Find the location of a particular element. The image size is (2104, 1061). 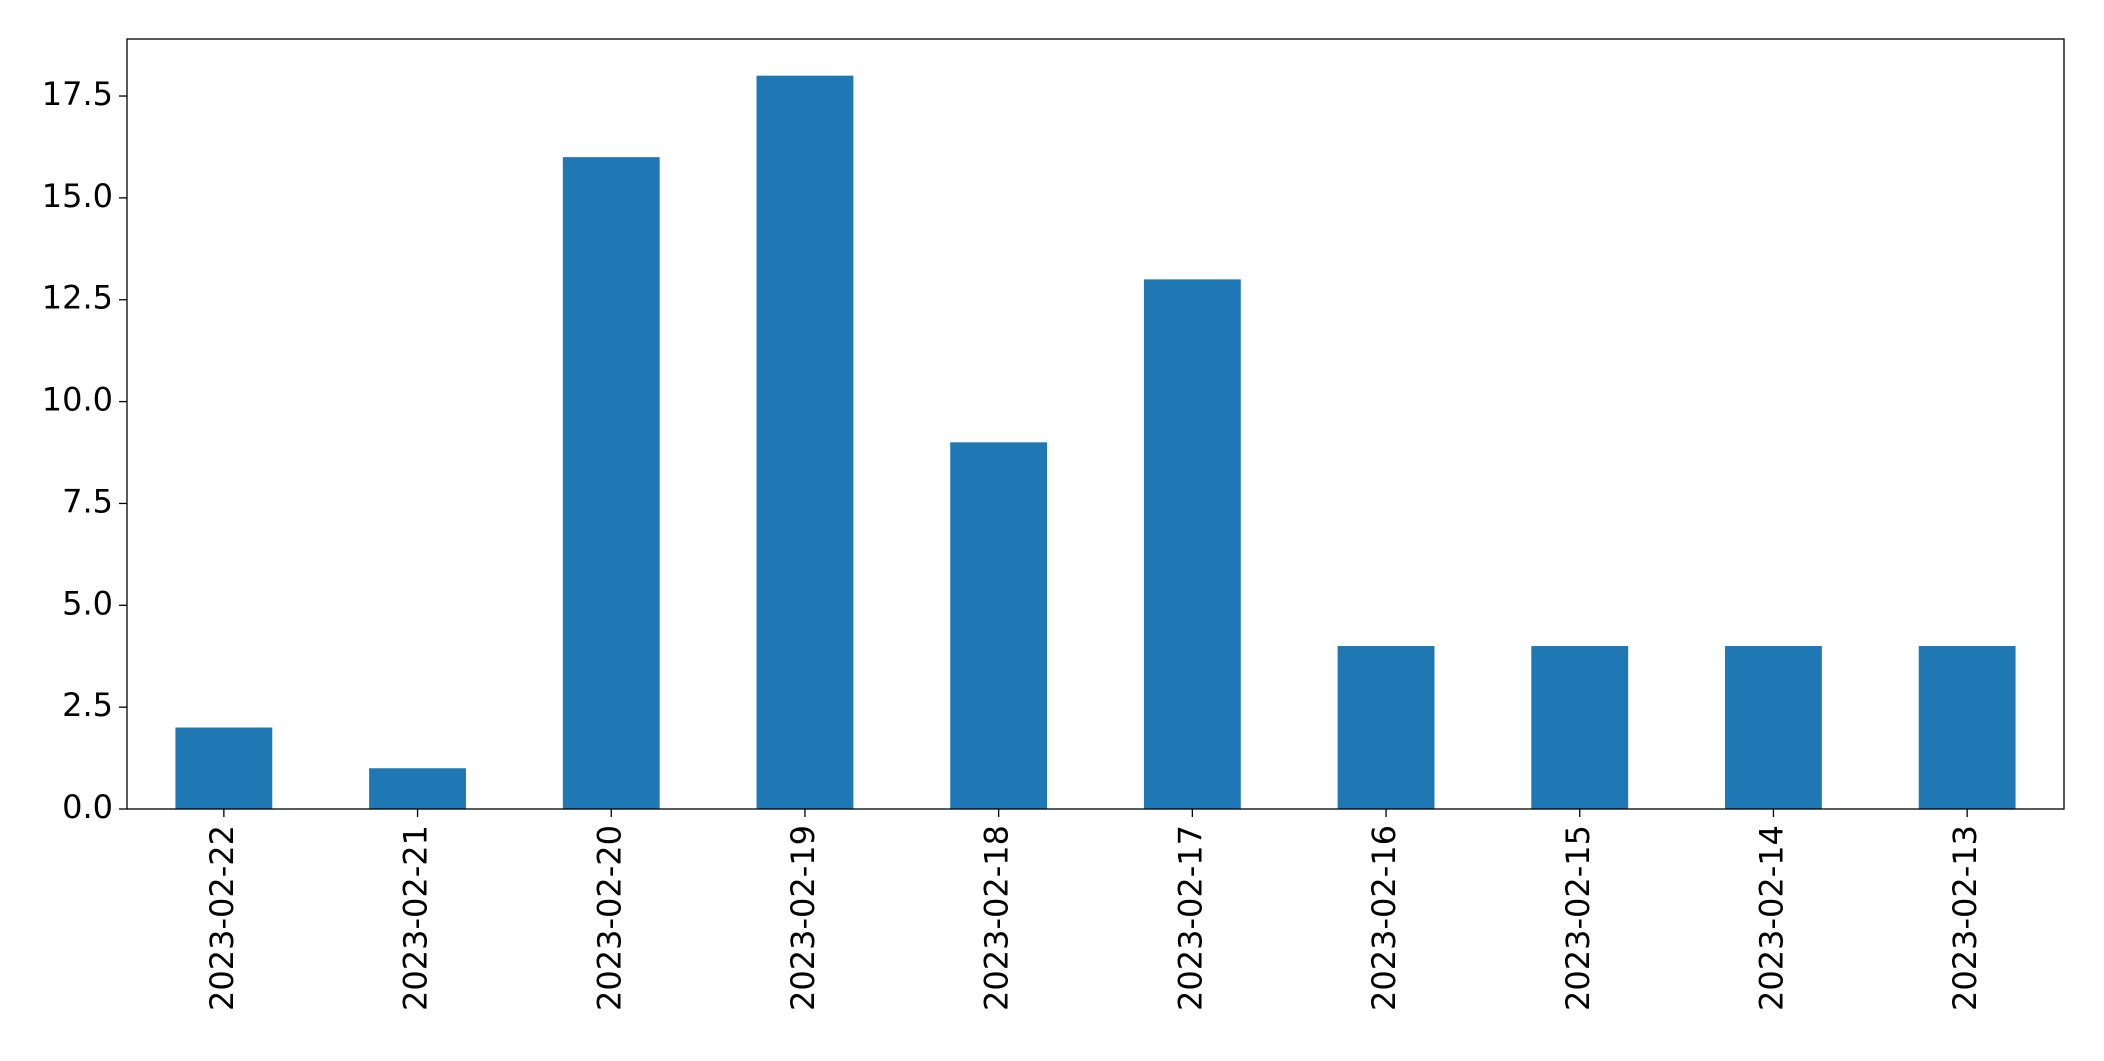

x-tick-label: 2023-02-16 is located at coordinates (1384, 918).